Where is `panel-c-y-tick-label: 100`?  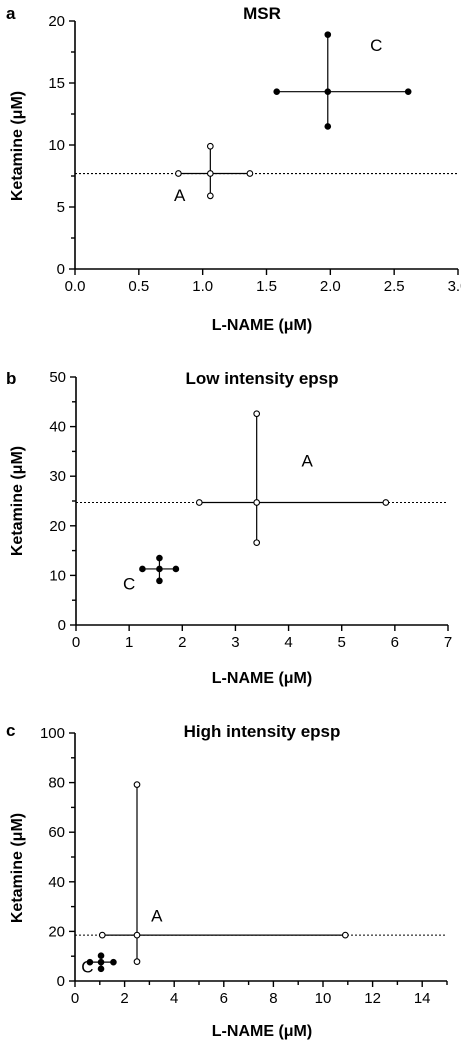
panel-c-y-tick-label: 100 is located at coordinates (52, 733).